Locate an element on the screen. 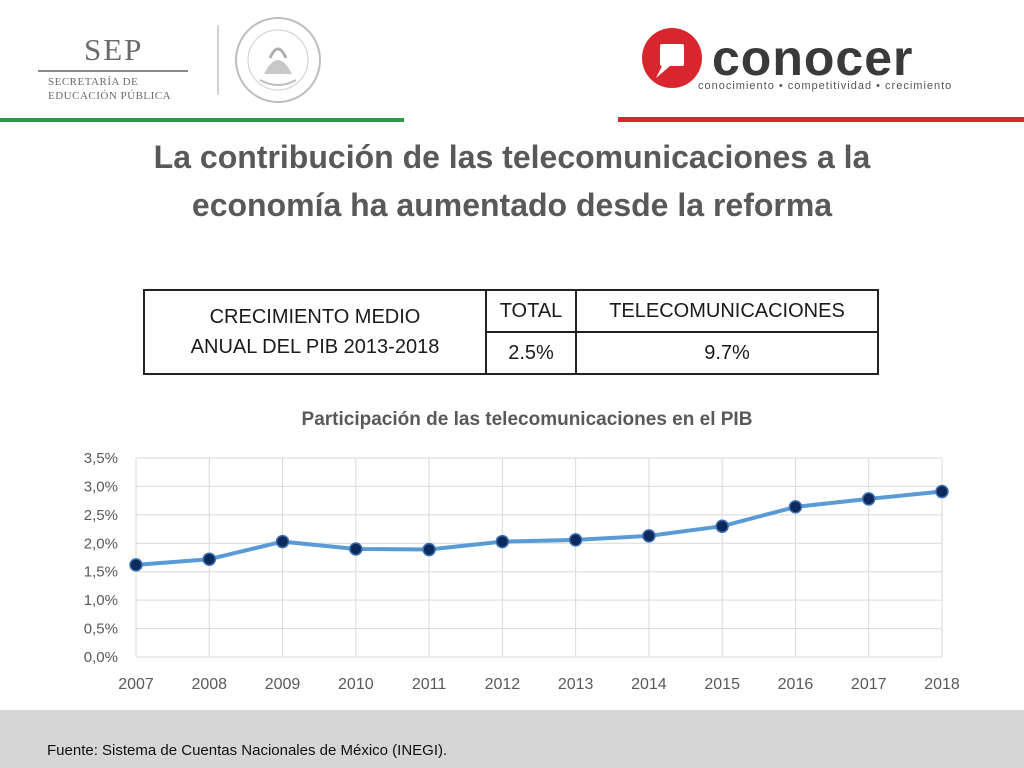 This screenshot has height=768, width=1024. x-tick-label: 2009 is located at coordinates (283, 684).